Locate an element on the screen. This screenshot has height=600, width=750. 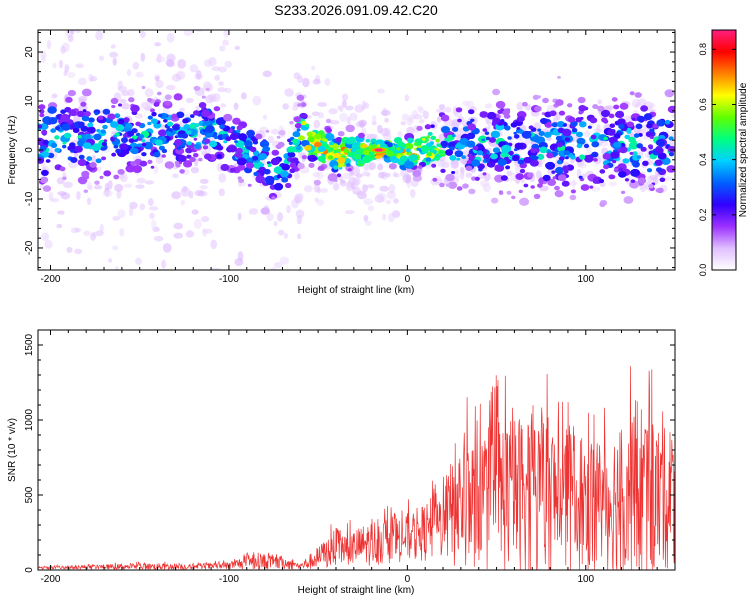
x-tick-label: -200 is located at coordinates (50, 279).